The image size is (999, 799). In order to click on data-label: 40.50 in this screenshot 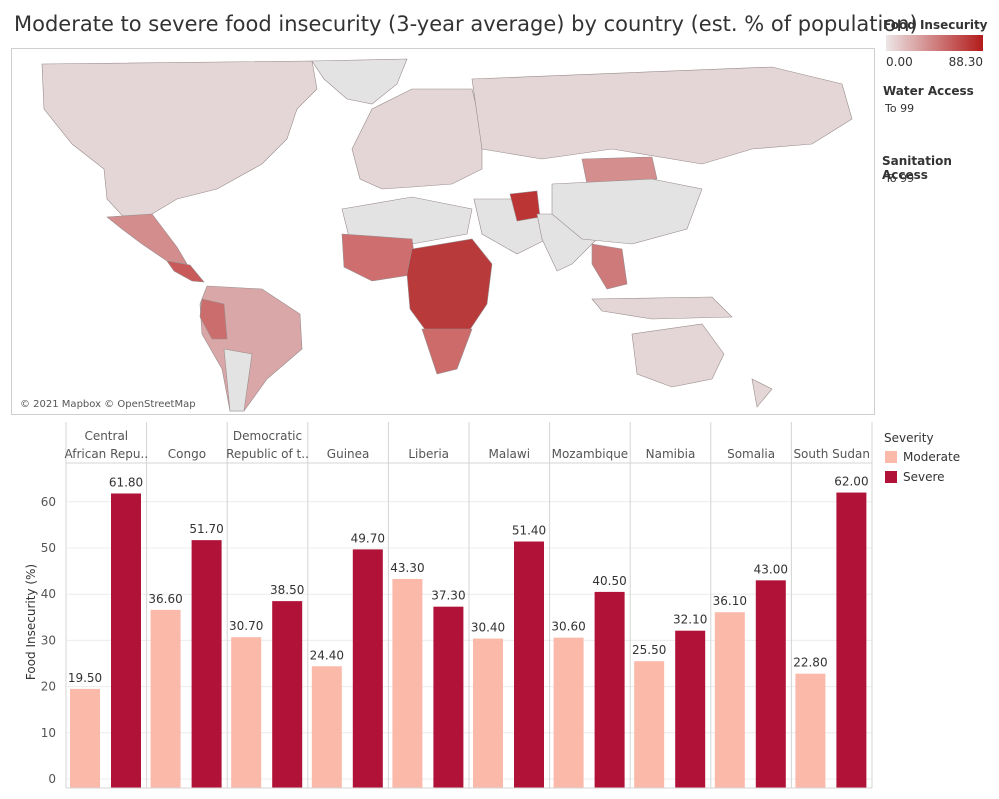, I will do `click(609, 581)`.